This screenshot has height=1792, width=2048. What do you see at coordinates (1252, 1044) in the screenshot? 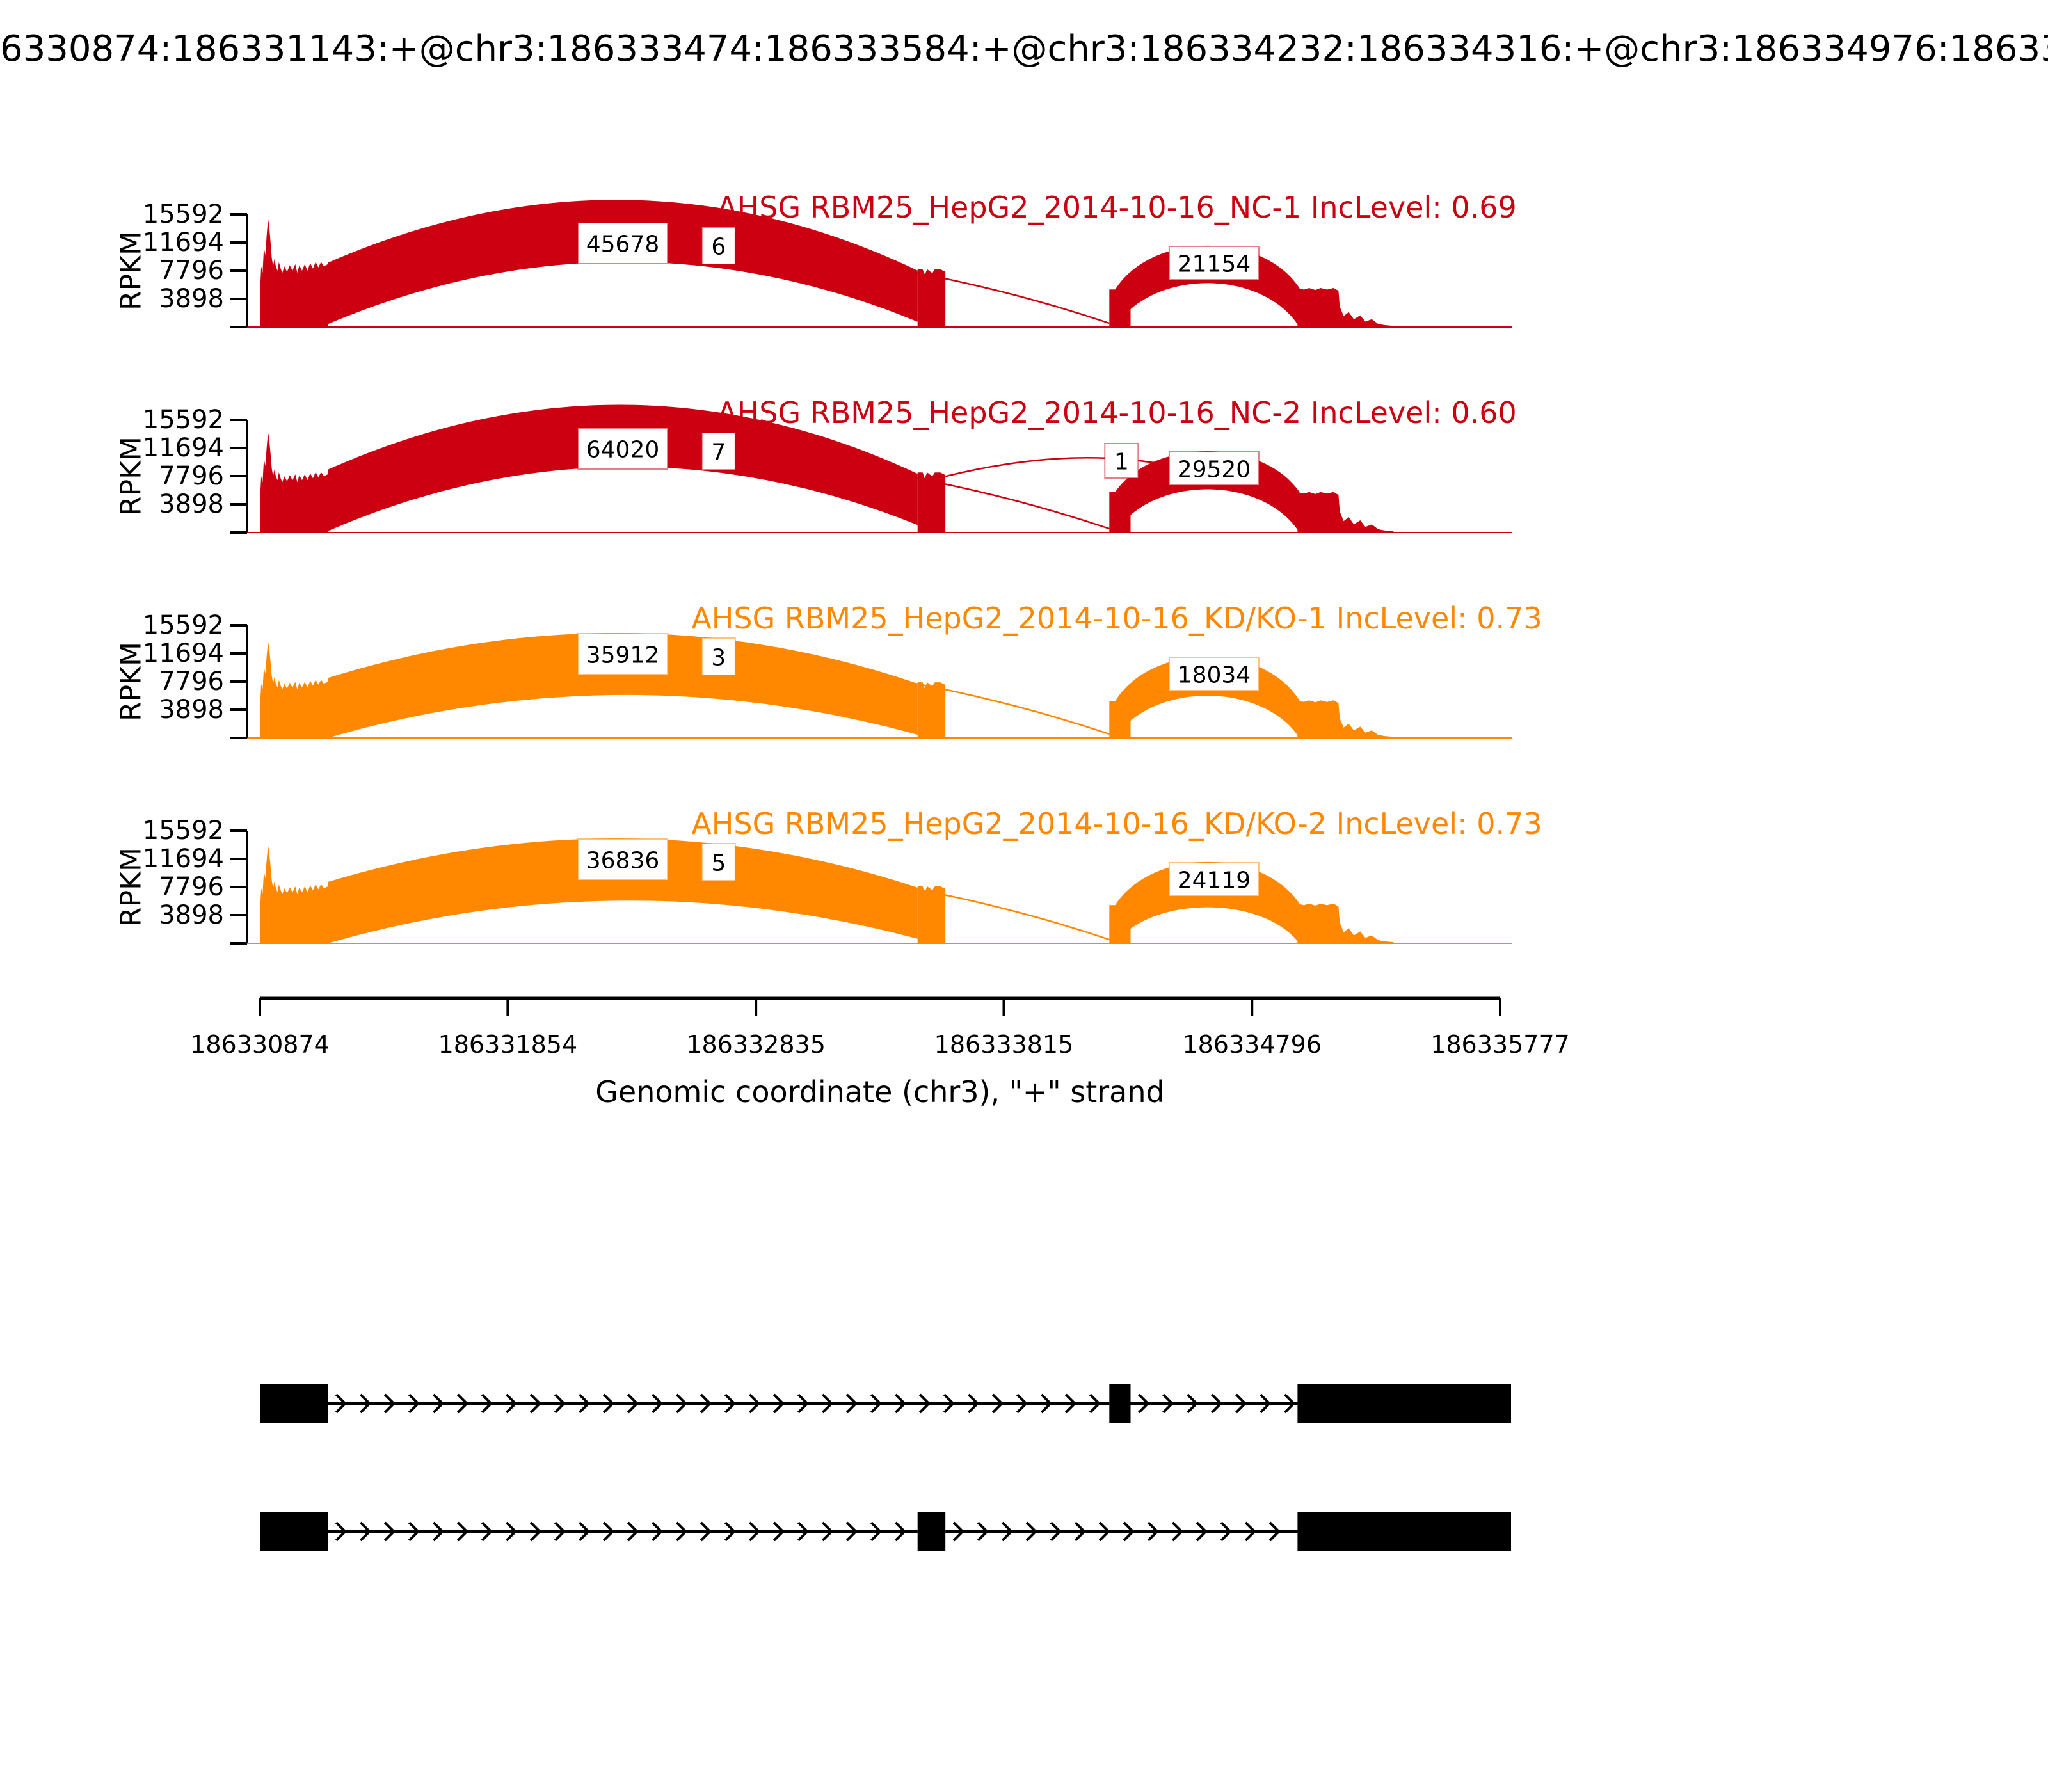
I see `x-tick-label: 186334796` at bounding box center [1252, 1044].